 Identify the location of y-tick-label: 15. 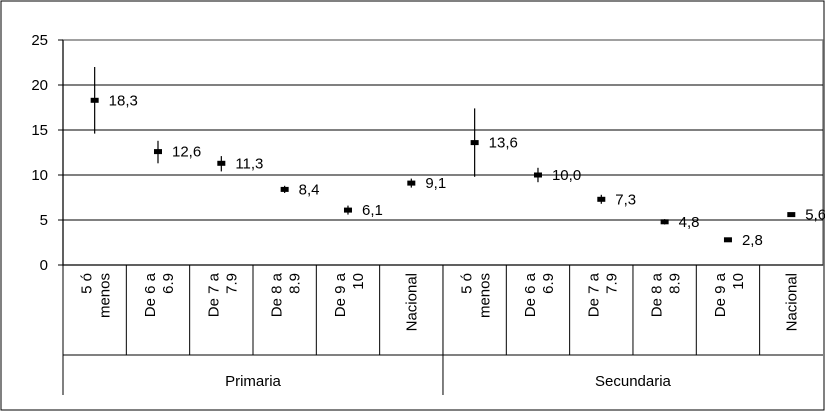
(39, 130).